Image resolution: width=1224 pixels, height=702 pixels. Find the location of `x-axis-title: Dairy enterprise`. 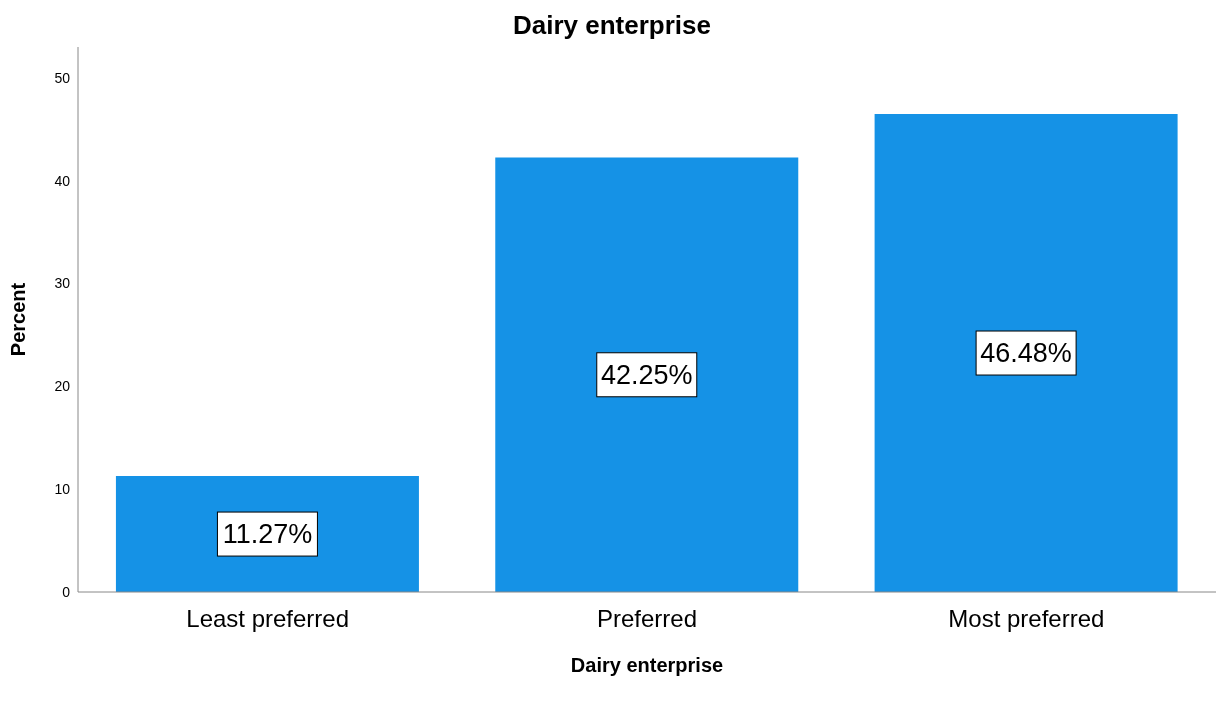

x-axis-title: Dairy enterprise is located at coordinates (647, 665).